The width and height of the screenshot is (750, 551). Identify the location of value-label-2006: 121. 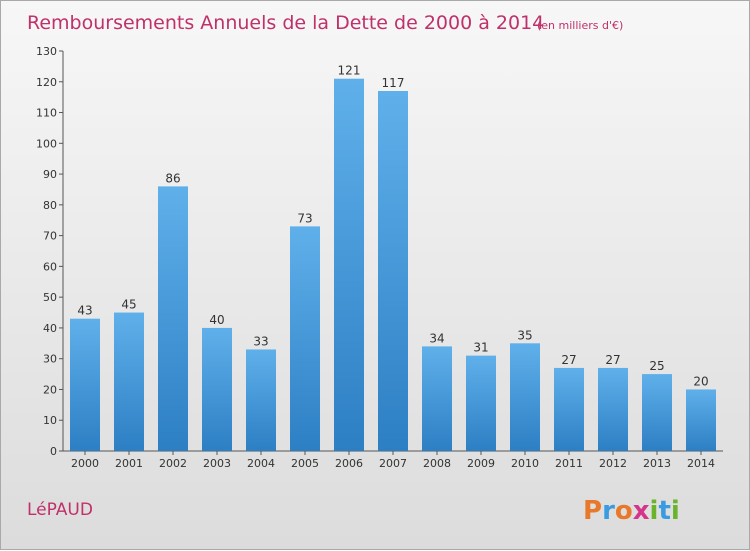
(349, 71).